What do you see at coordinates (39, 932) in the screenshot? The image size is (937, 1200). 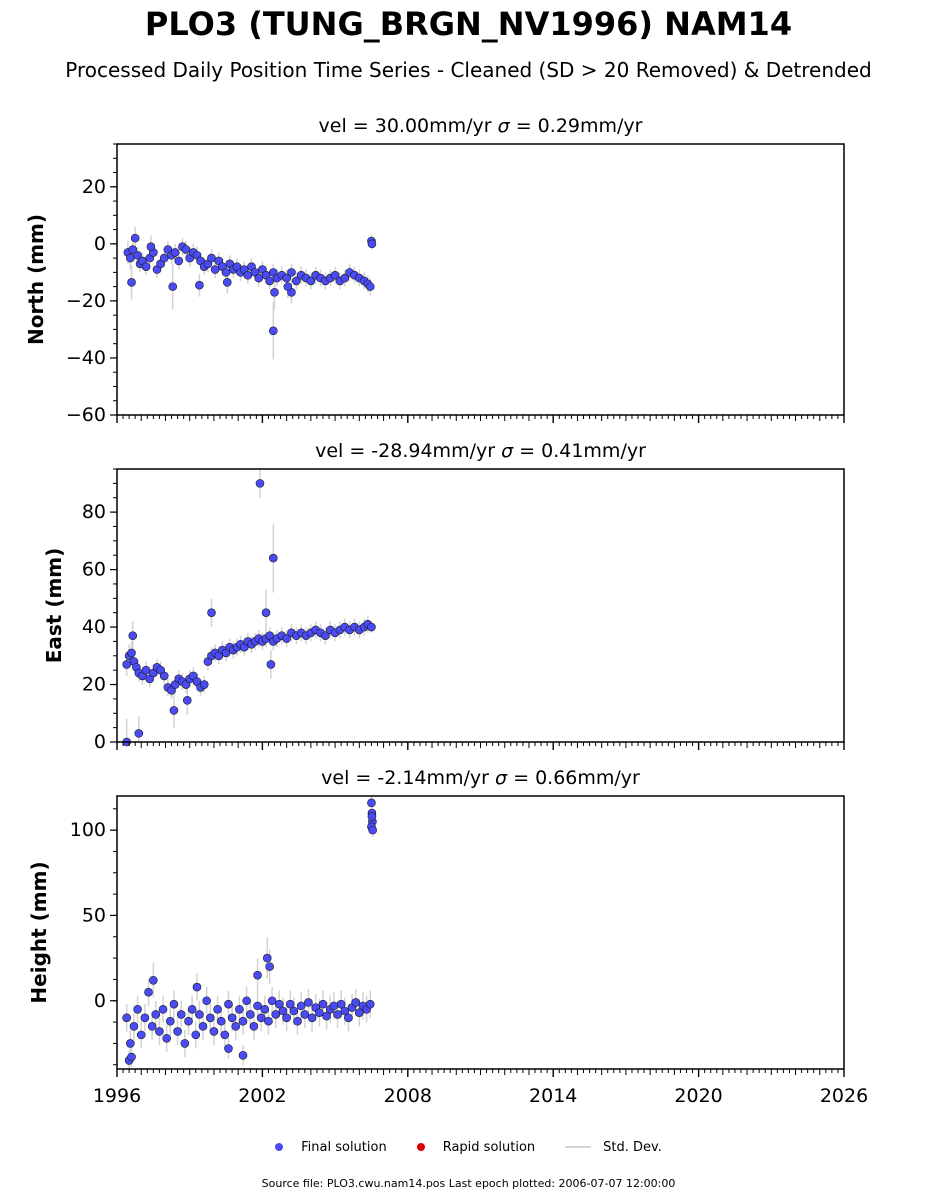 I see `y-axis-label: Height (mm)` at bounding box center [39, 932].